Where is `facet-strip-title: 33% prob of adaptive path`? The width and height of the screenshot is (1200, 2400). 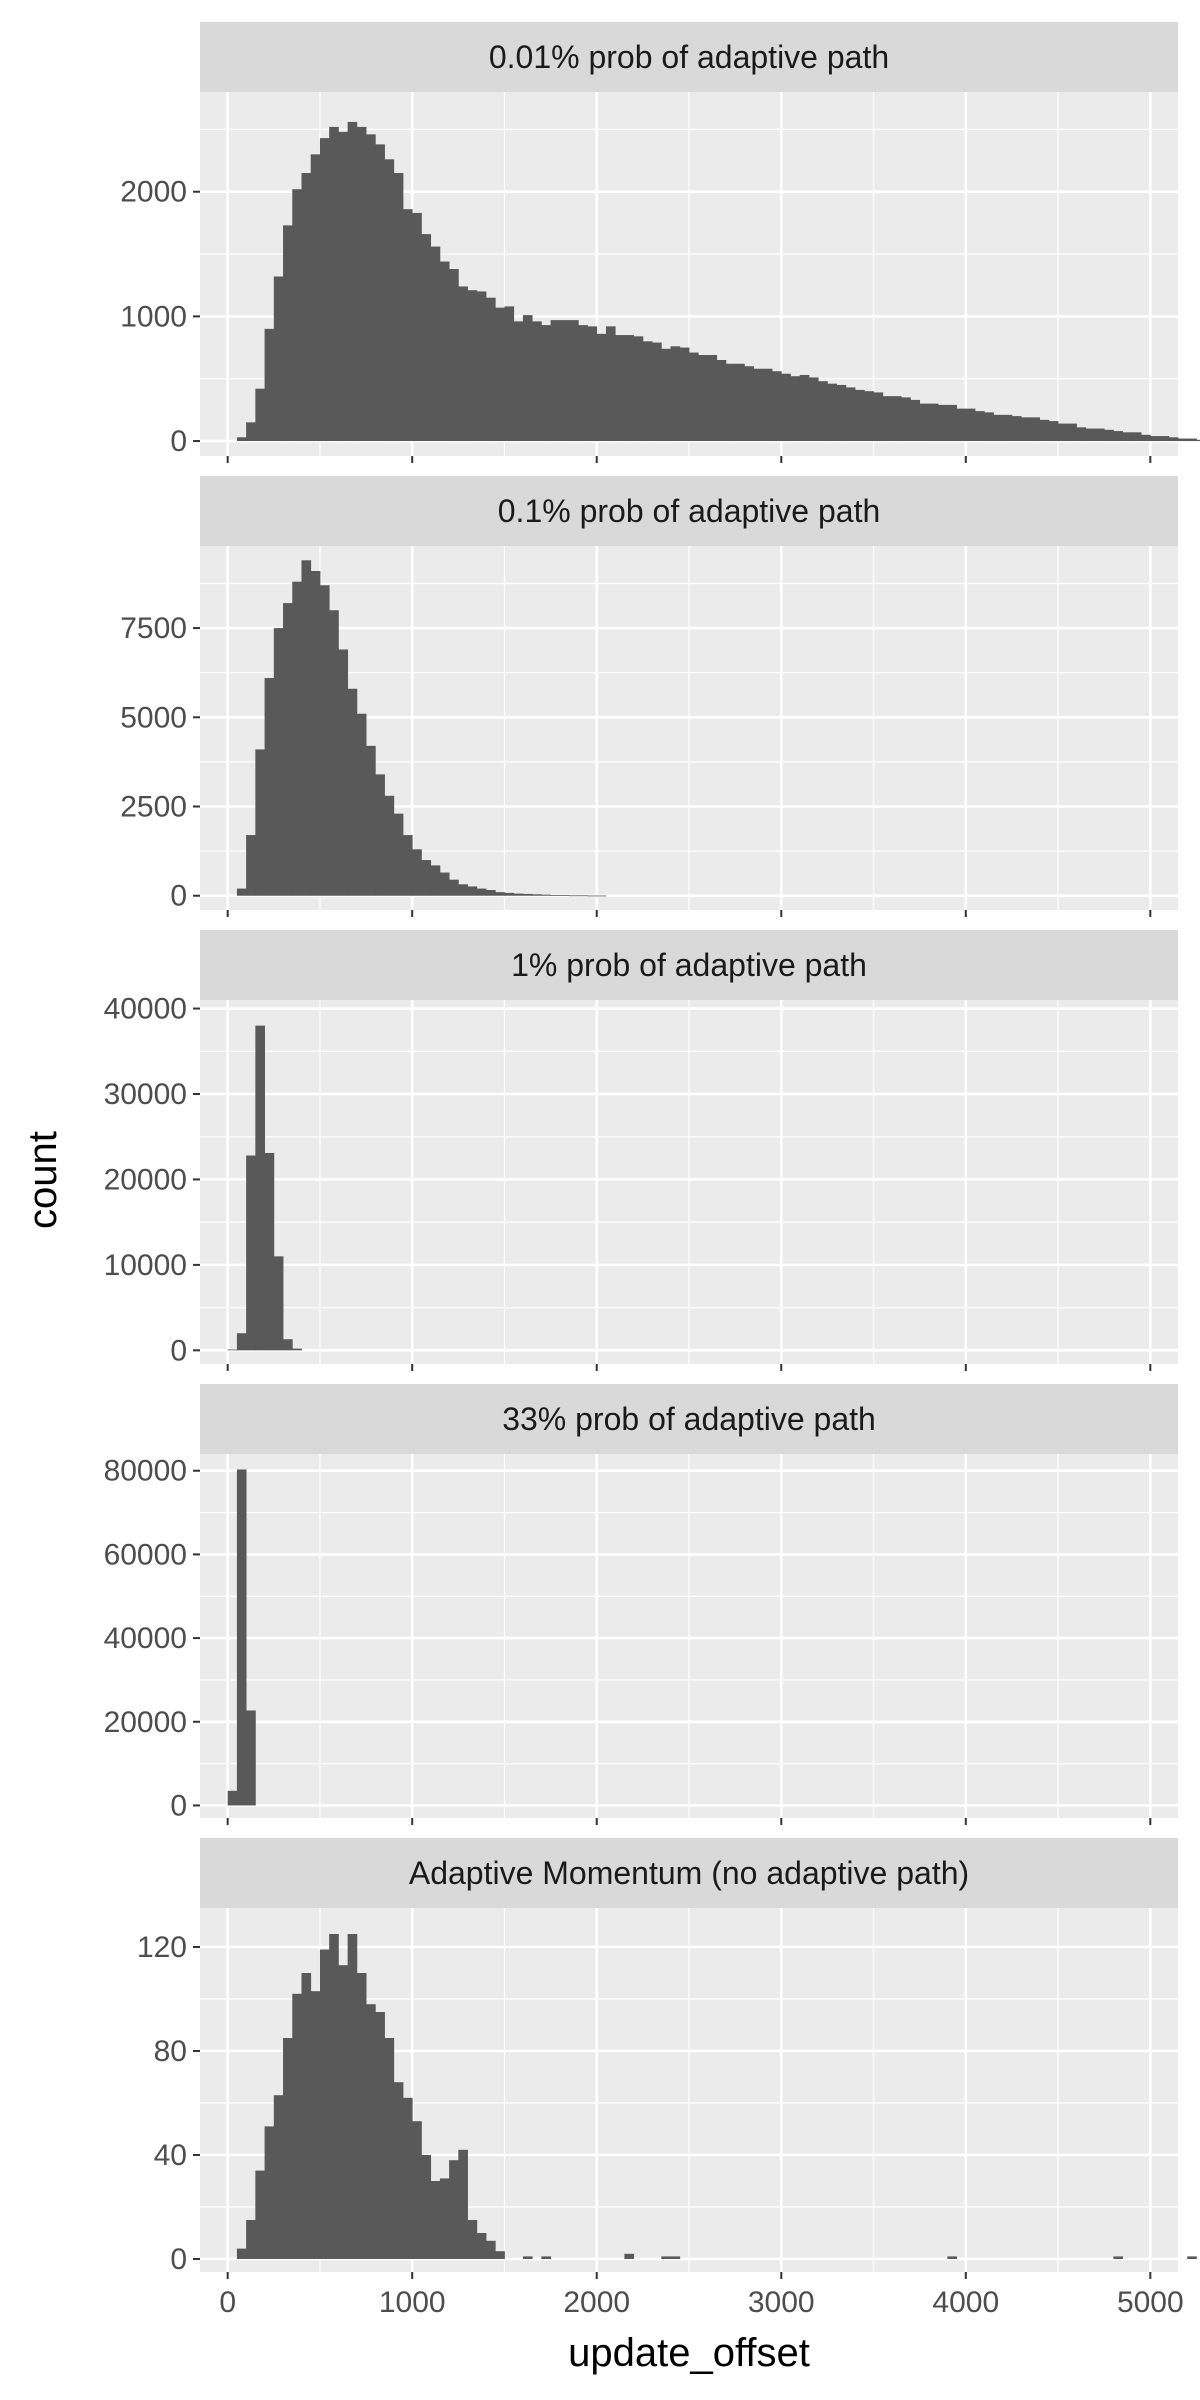 facet-strip-title: 33% prob of adaptive path is located at coordinates (689, 1419).